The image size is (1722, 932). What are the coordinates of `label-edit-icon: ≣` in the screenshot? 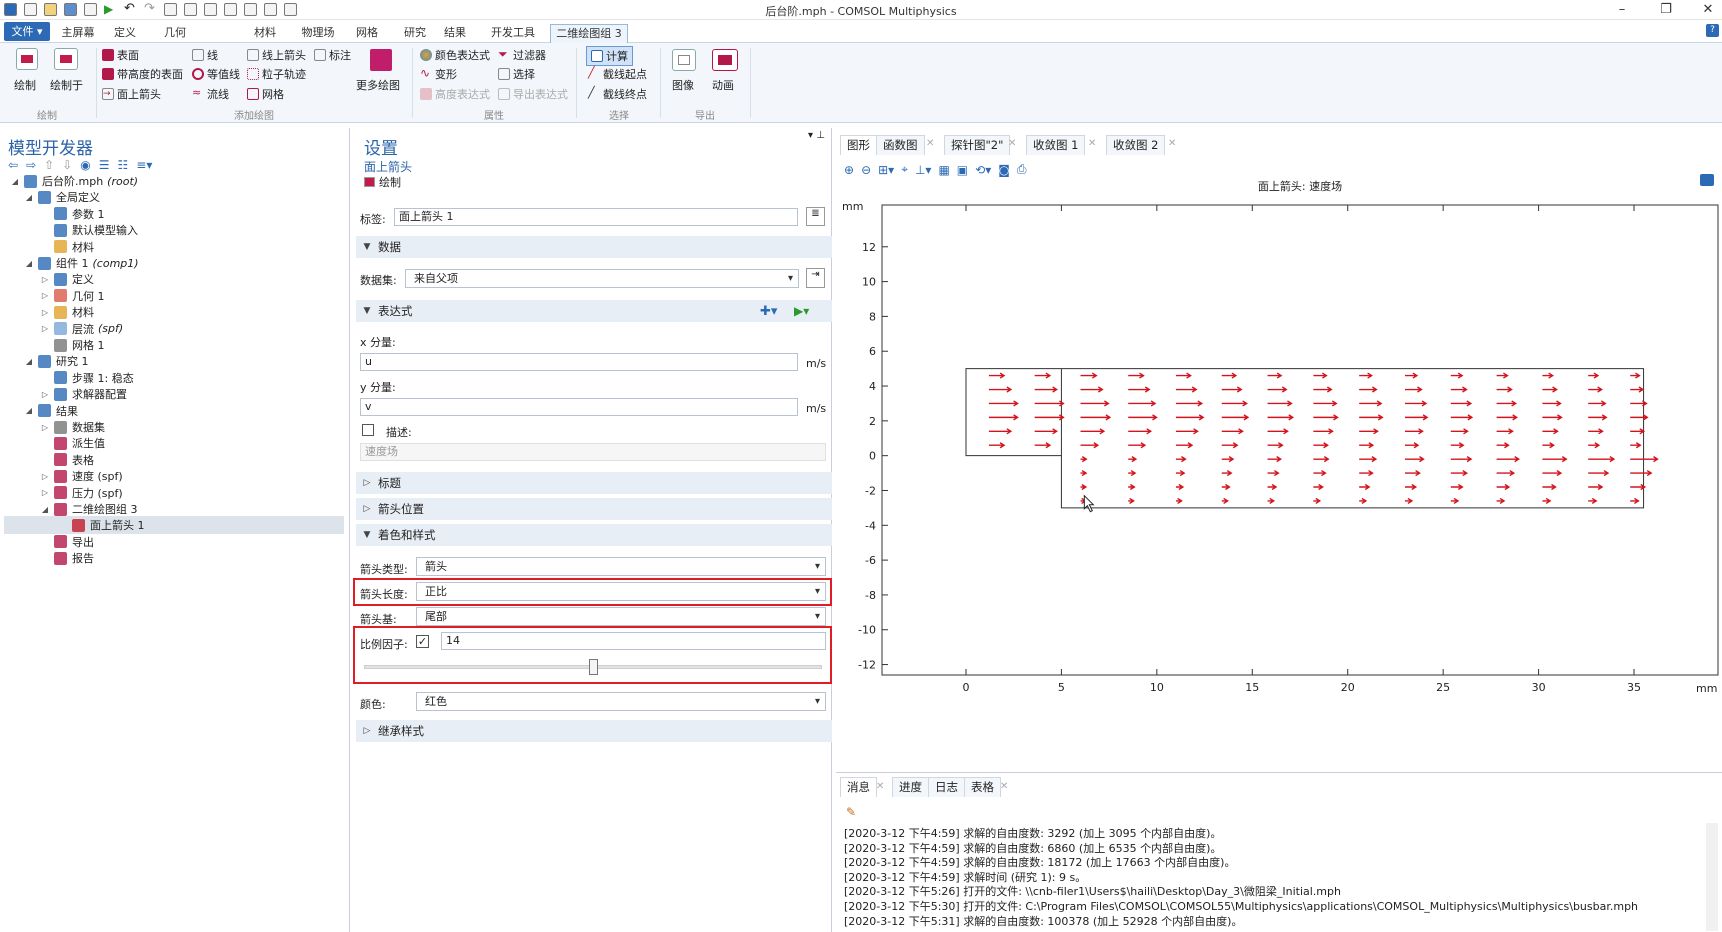 It's located at (815, 216).